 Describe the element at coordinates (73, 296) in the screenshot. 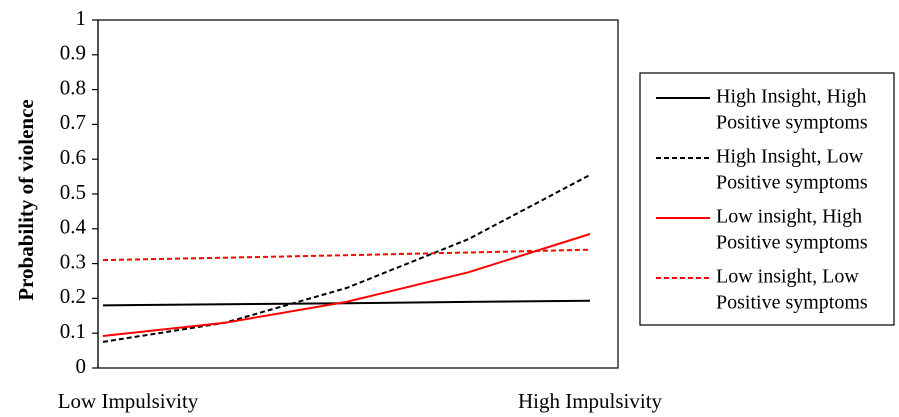

I see `y-tick-label: 0.2` at that location.